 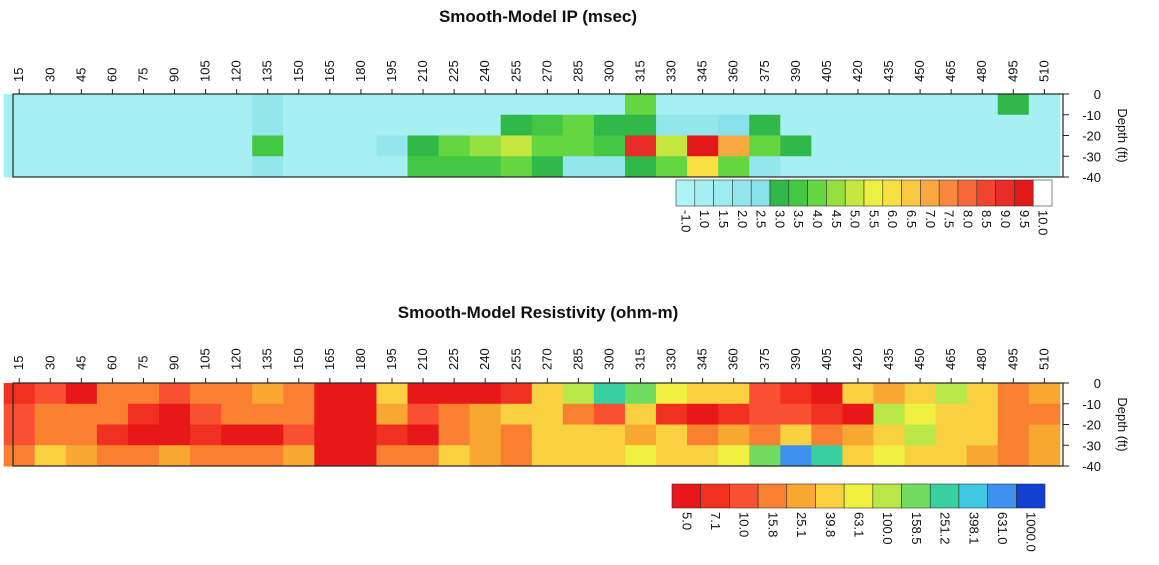 What do you see at coordinates (836, 219) in the screenshot?
I see `legend-label: 4.5` at bounding box center [836, 219].